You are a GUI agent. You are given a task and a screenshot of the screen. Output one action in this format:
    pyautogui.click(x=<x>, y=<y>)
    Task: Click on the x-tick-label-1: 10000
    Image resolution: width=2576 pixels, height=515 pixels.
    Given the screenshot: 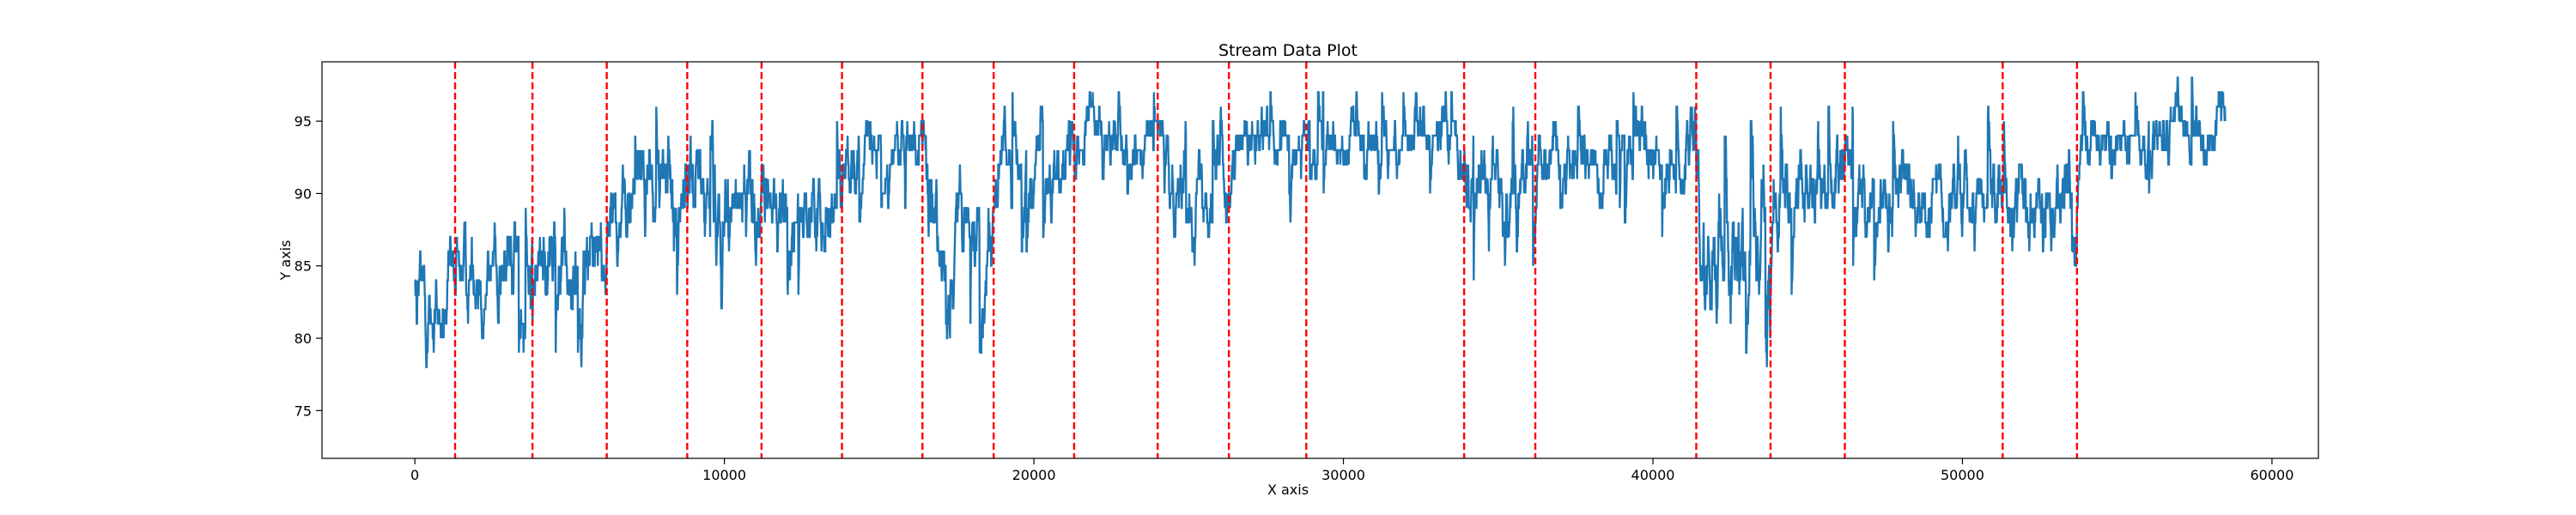 What is the action you would take?
    pyautogui.click(x=724, y=475)
    